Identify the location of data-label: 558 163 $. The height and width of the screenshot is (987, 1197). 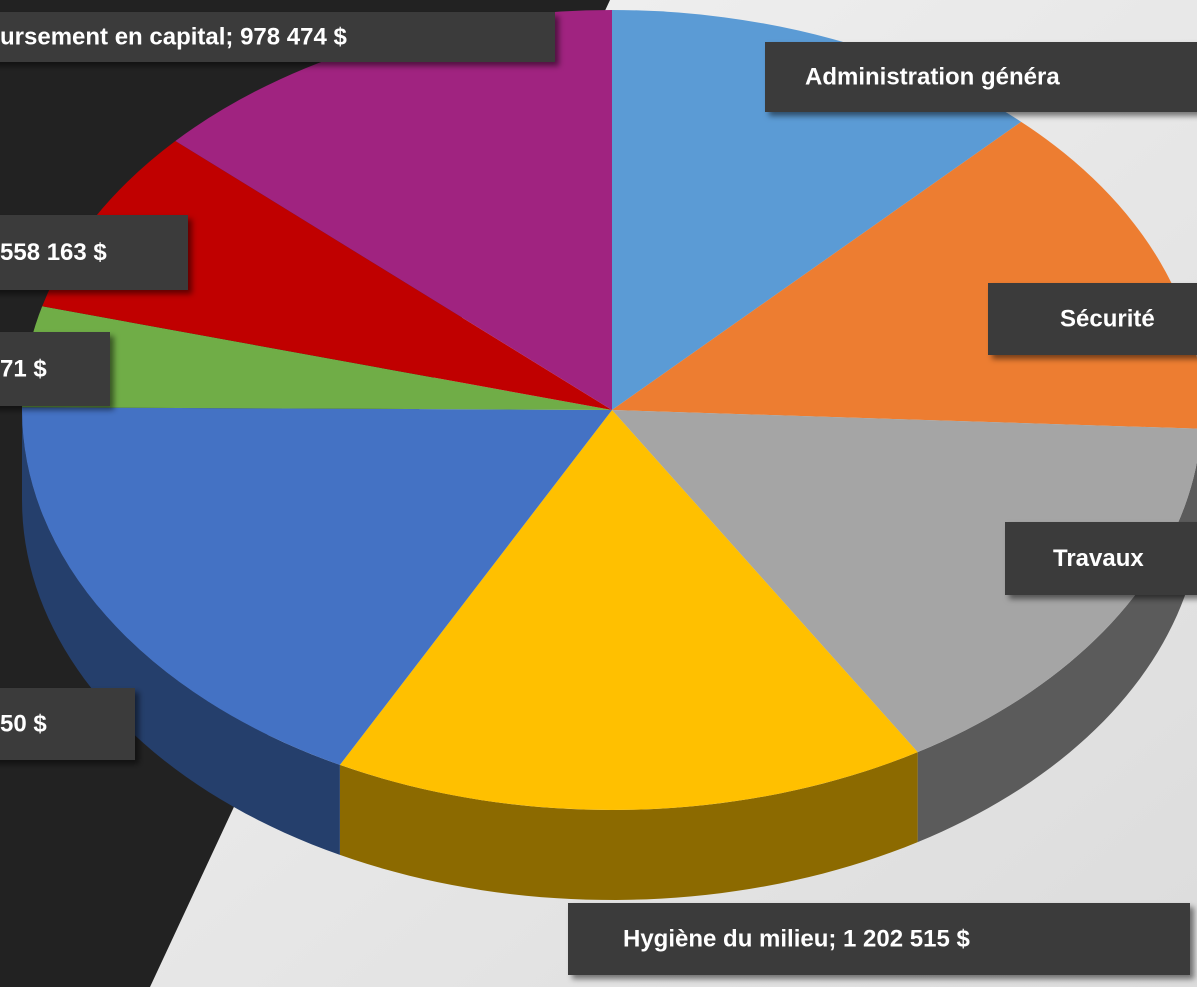
(53, 252).